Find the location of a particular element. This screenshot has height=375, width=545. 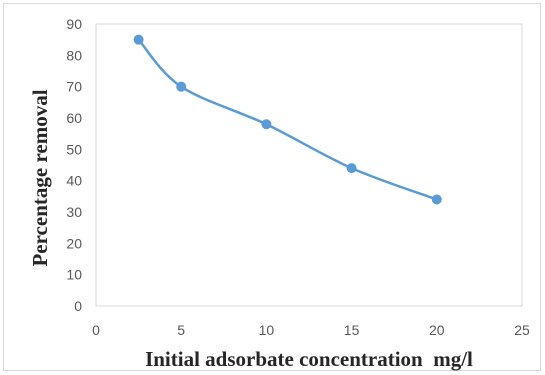

y-tick-label: 50 is located at coordinates (74, 149).